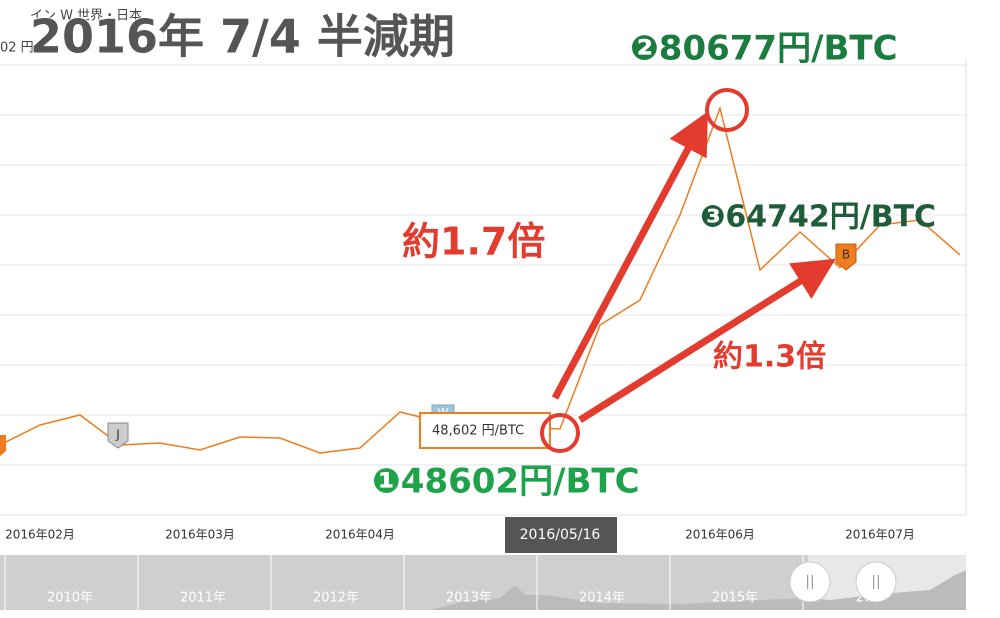 This screenshot has height=618, width=1000. I want to click on navigator-year: 2013年, so click(469, 598).